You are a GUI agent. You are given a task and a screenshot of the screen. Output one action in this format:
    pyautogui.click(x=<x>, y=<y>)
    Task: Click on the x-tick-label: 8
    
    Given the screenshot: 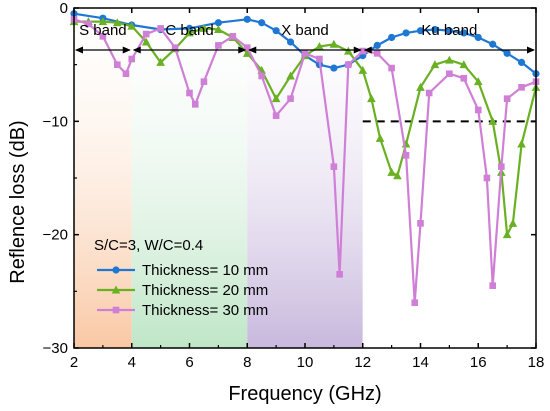 What is the action you would take?
    pyautogui.click(x=247, y=362)
    